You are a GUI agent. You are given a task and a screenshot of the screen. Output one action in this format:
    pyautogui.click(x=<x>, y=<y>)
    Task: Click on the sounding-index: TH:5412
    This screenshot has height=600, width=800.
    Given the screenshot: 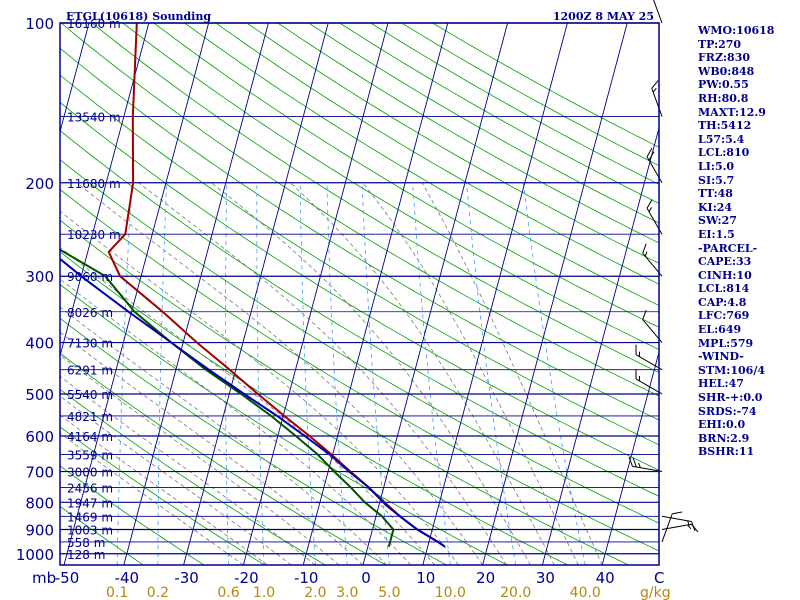 What is the action you would take?
    pyautogui.click(x=725, y=126)
    